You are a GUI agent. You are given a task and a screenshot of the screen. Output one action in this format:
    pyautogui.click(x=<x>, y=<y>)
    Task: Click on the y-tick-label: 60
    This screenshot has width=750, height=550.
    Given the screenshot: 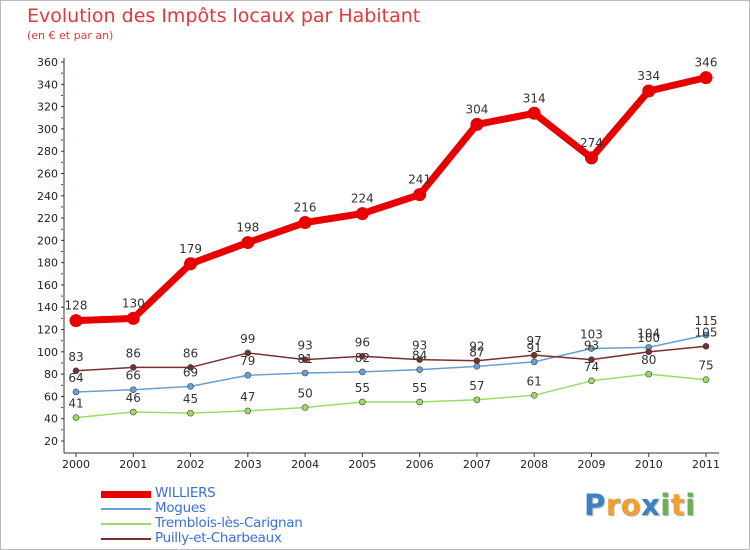 What is the action you would take?
    pyautogui.click(x=51, y=396)
    